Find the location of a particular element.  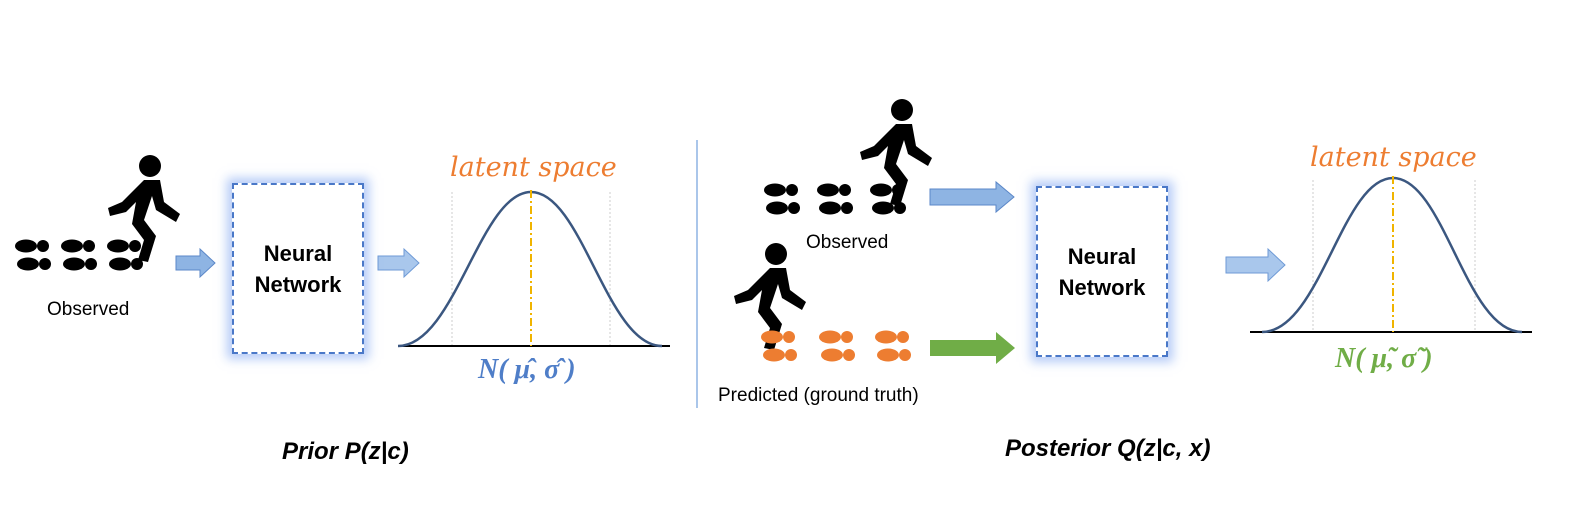

prior-network-label: Neural Network is located at coordinates (298, 268).